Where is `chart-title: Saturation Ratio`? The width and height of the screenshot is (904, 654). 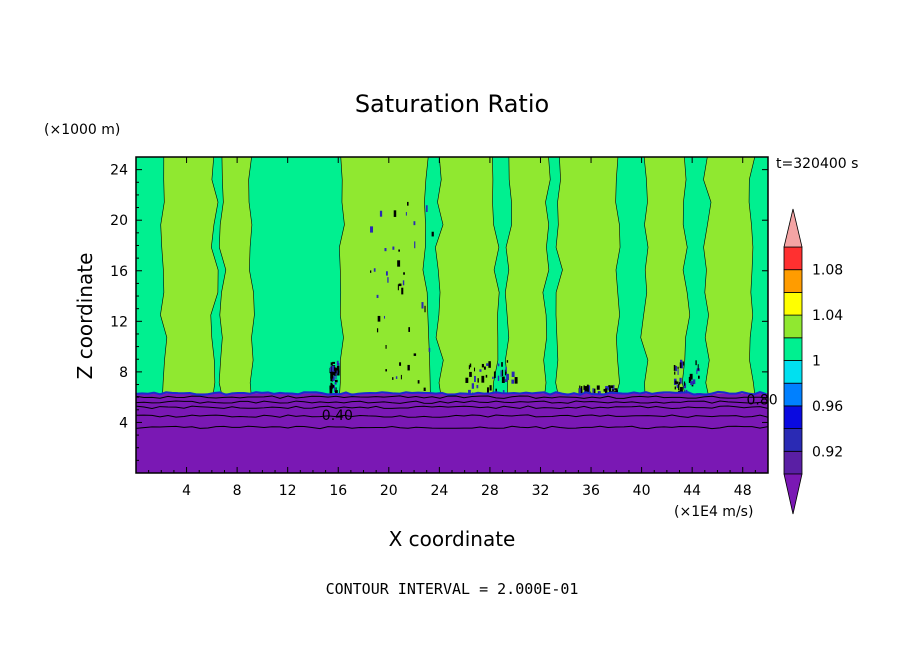 chart-title: Saturation Ratio is located at coordinates (452, 104).